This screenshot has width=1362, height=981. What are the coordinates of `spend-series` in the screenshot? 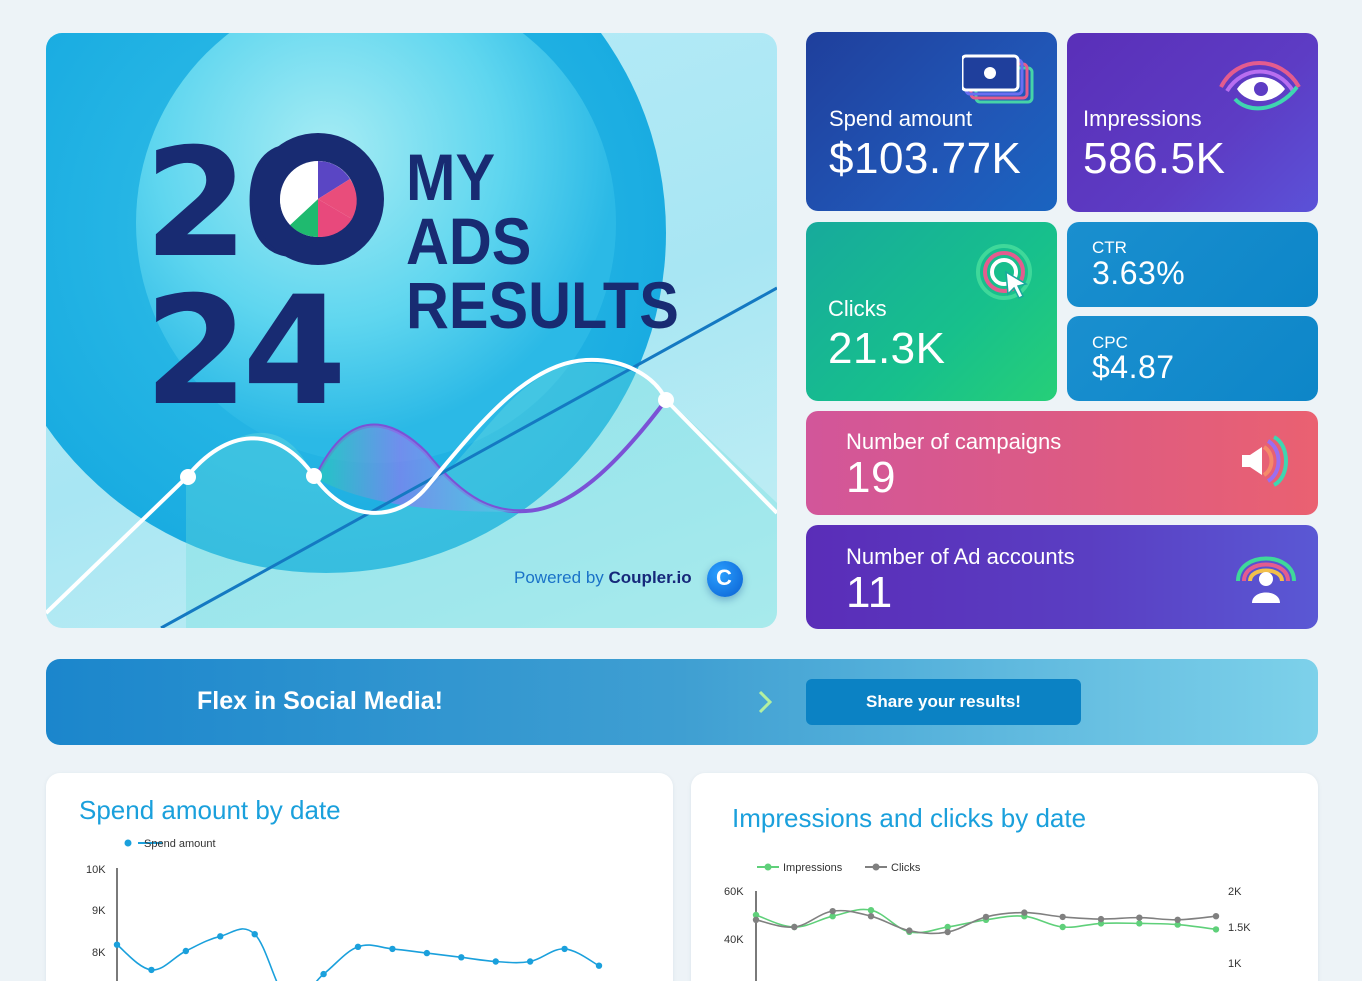 It's located at (358, 954).